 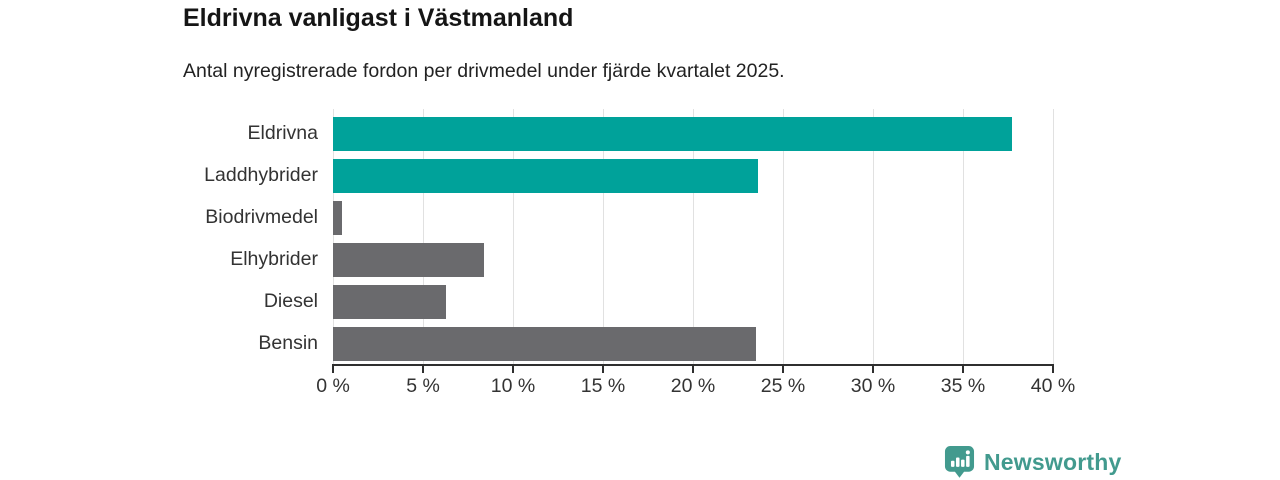 What do you see at coordinates (873, 386) in the screenshot?
I see `x-tick-label: 30 %` at bounding box center [873, 386].